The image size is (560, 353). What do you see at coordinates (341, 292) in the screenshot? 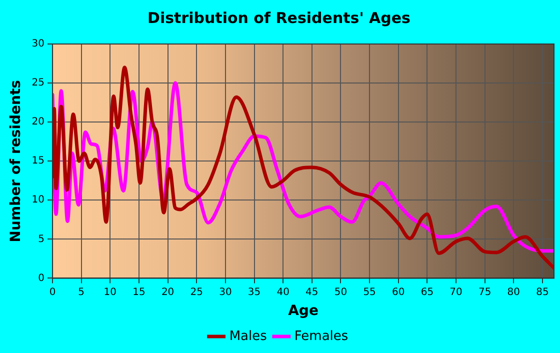
I see `x-tick-label: 50` at bounding box center [341, 292].